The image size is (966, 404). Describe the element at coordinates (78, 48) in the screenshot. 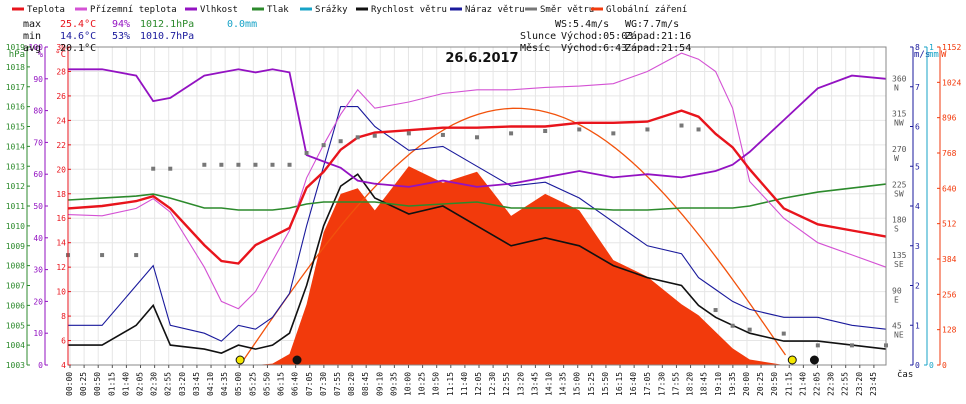

I see `stat-avg-temp: 20.1°C` at that location.